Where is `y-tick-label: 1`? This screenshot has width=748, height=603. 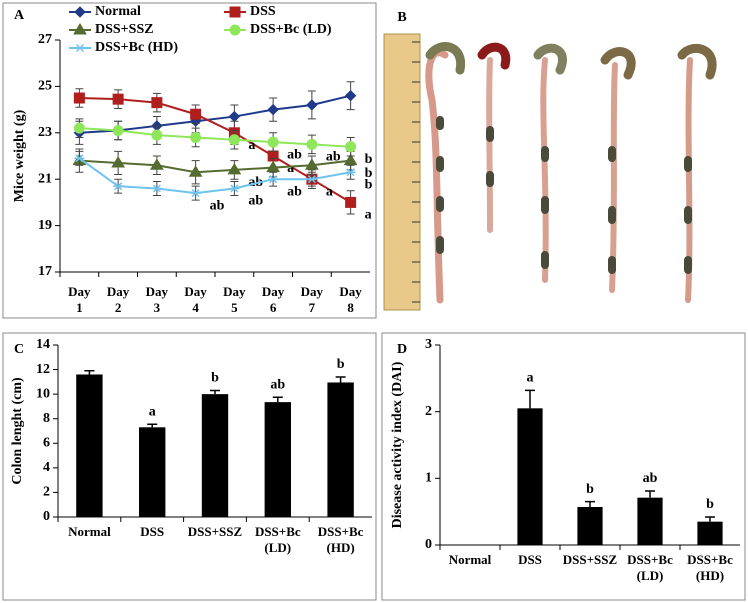
y-tick-label: 1 is located at coordinates (428, 478).